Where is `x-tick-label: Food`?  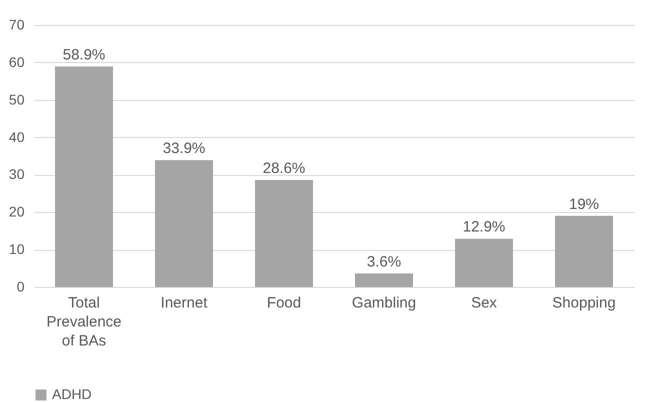
x-tick-label: Food is located at coordinates (284, 303).